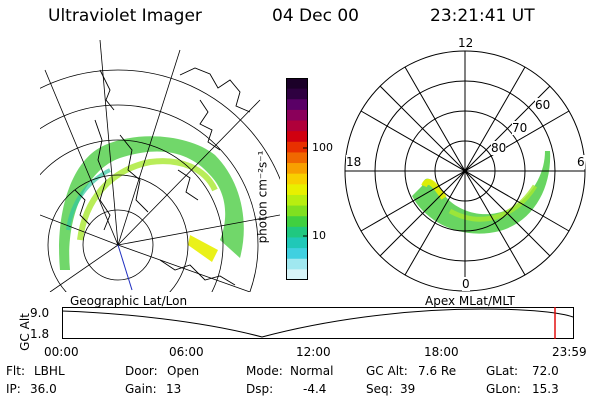 The width and height of the screenshot is (600, 400). What do you see at coordinates (408, 389) in the screenshot?
I see `seq-value: 39` at bounding box center [408, 389].